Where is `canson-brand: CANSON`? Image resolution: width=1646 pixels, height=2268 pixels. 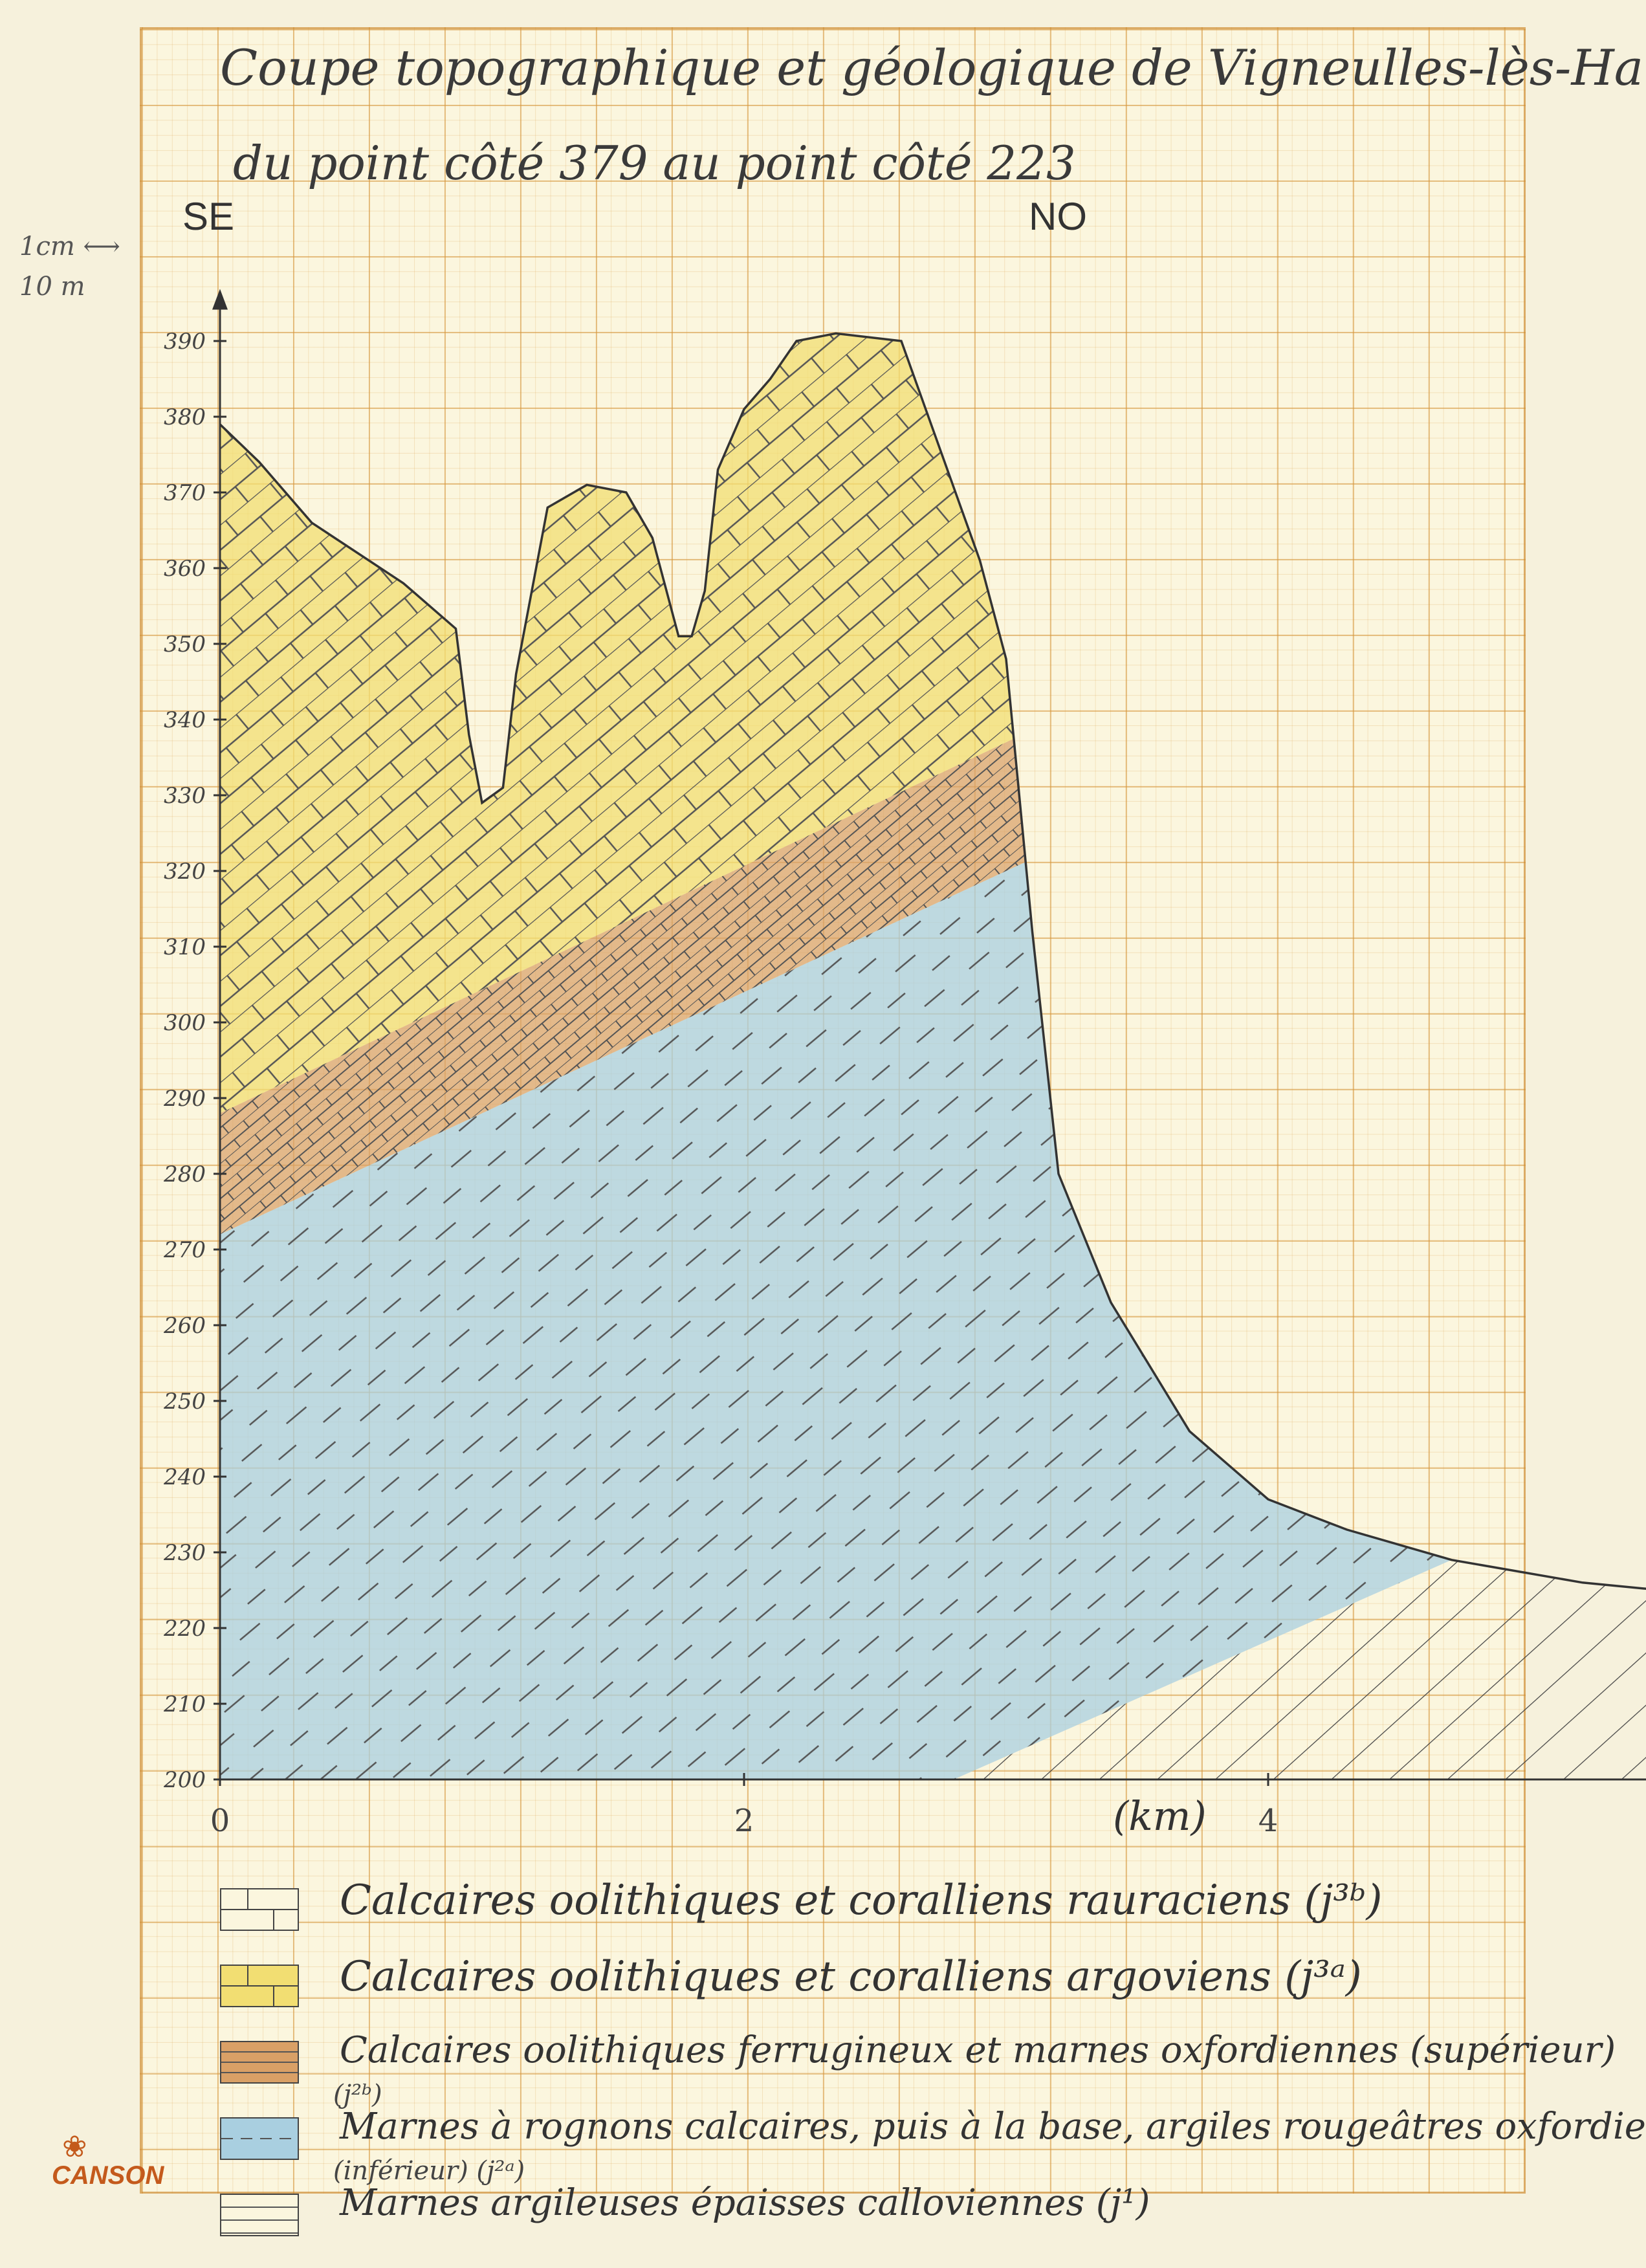
canson-brand: CANSON is located at coordinates (108, 2175).